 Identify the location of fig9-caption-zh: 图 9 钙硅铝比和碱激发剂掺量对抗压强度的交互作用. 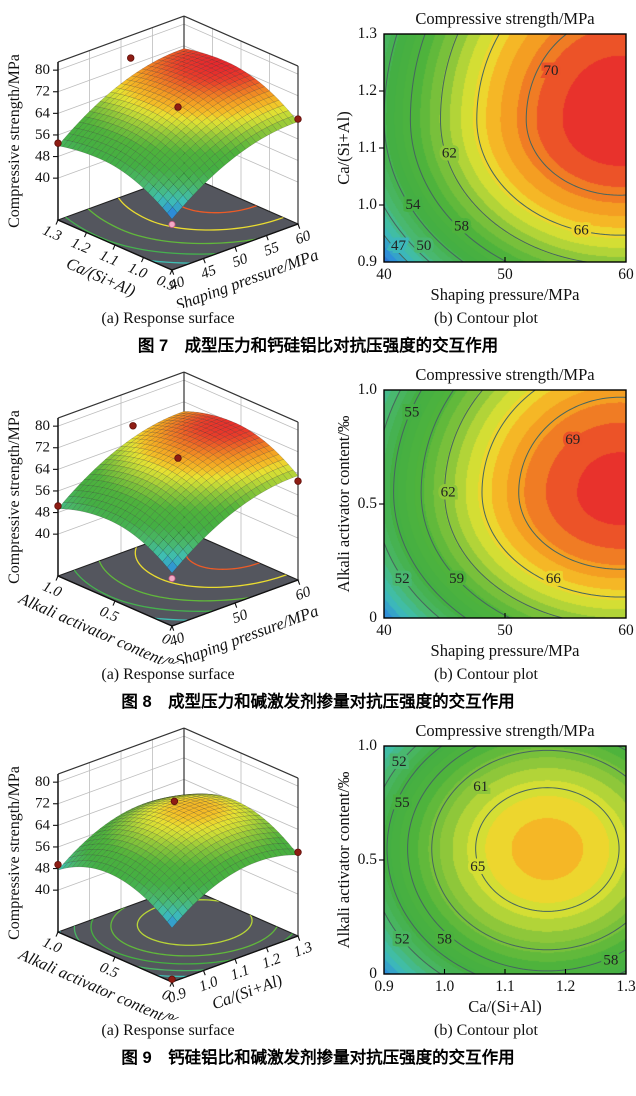
(318, 1058).